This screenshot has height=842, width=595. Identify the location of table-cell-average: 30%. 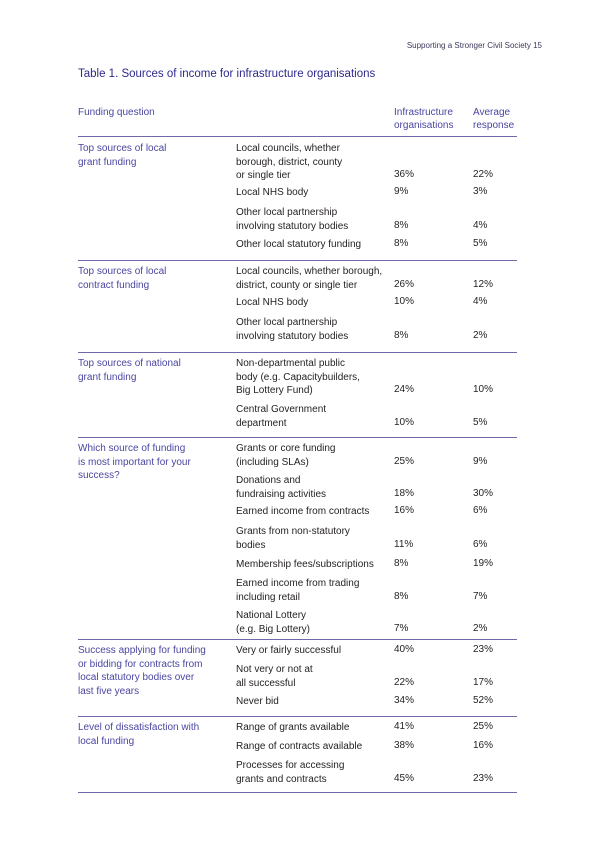
(483, 493).